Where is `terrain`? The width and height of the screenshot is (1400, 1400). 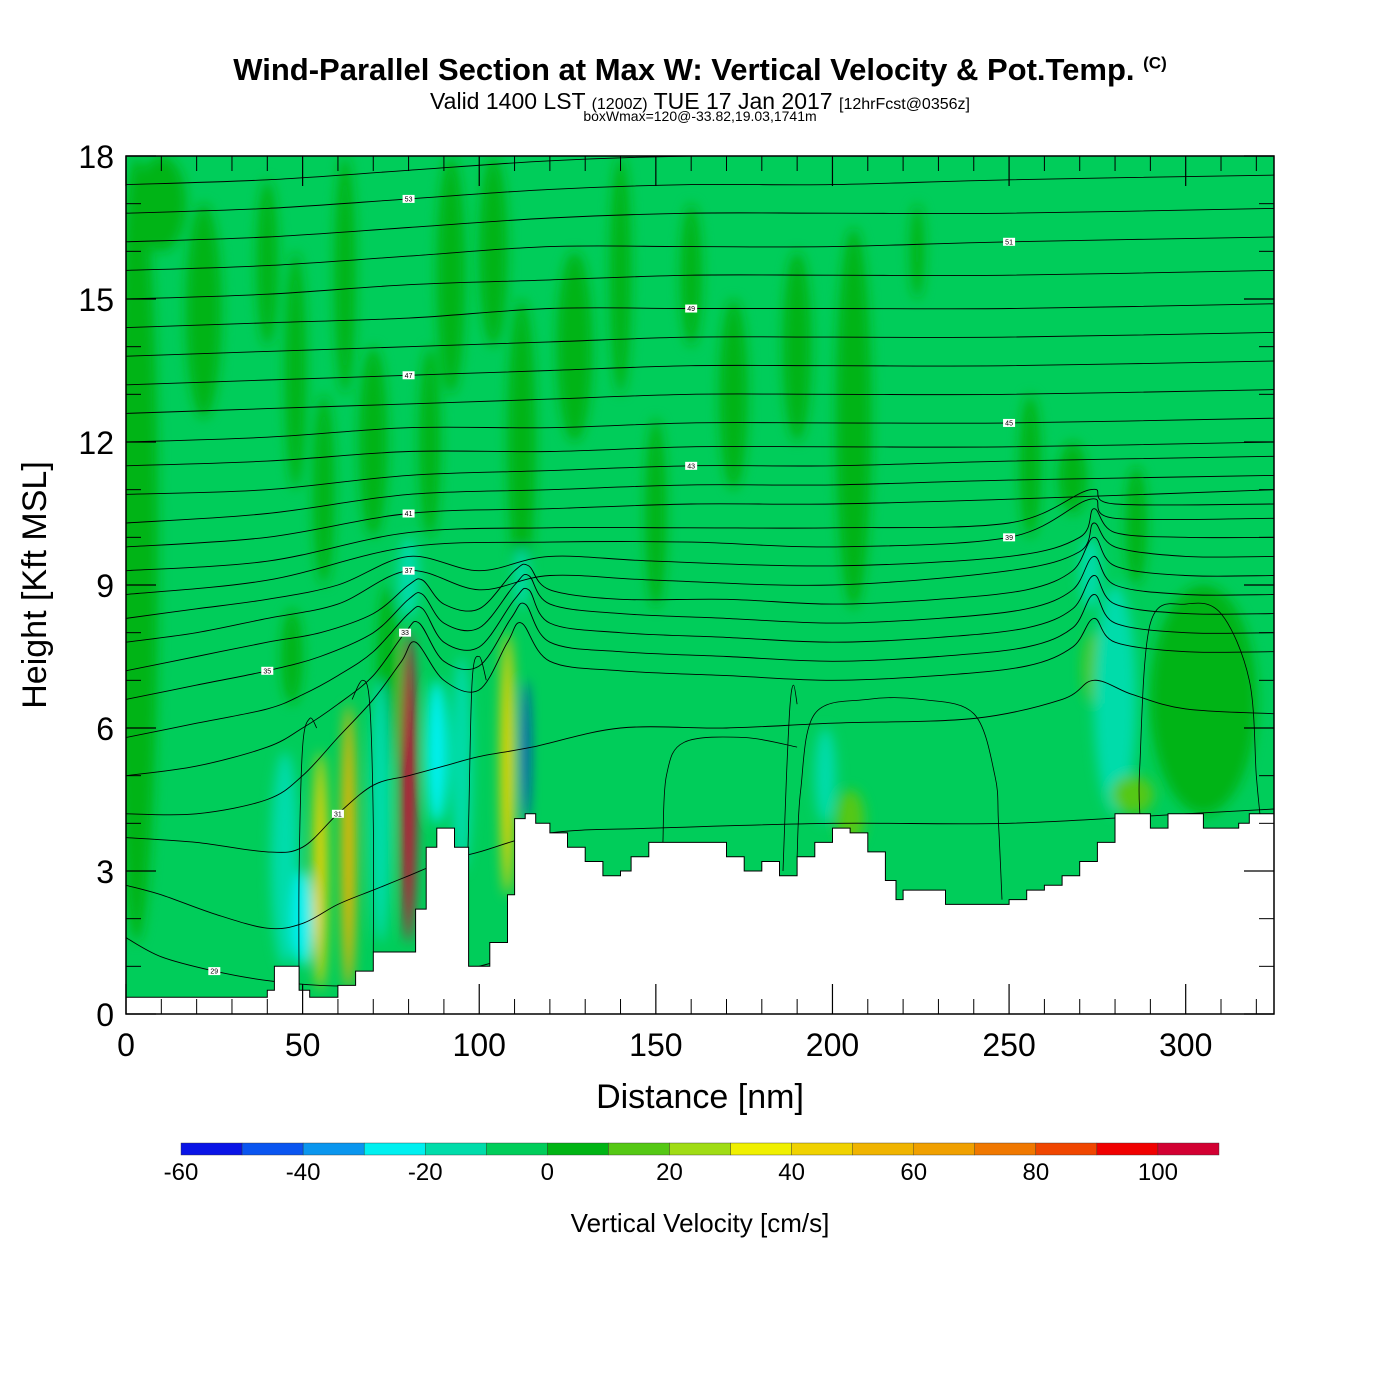
terrain is located at coordinates (700, 914).